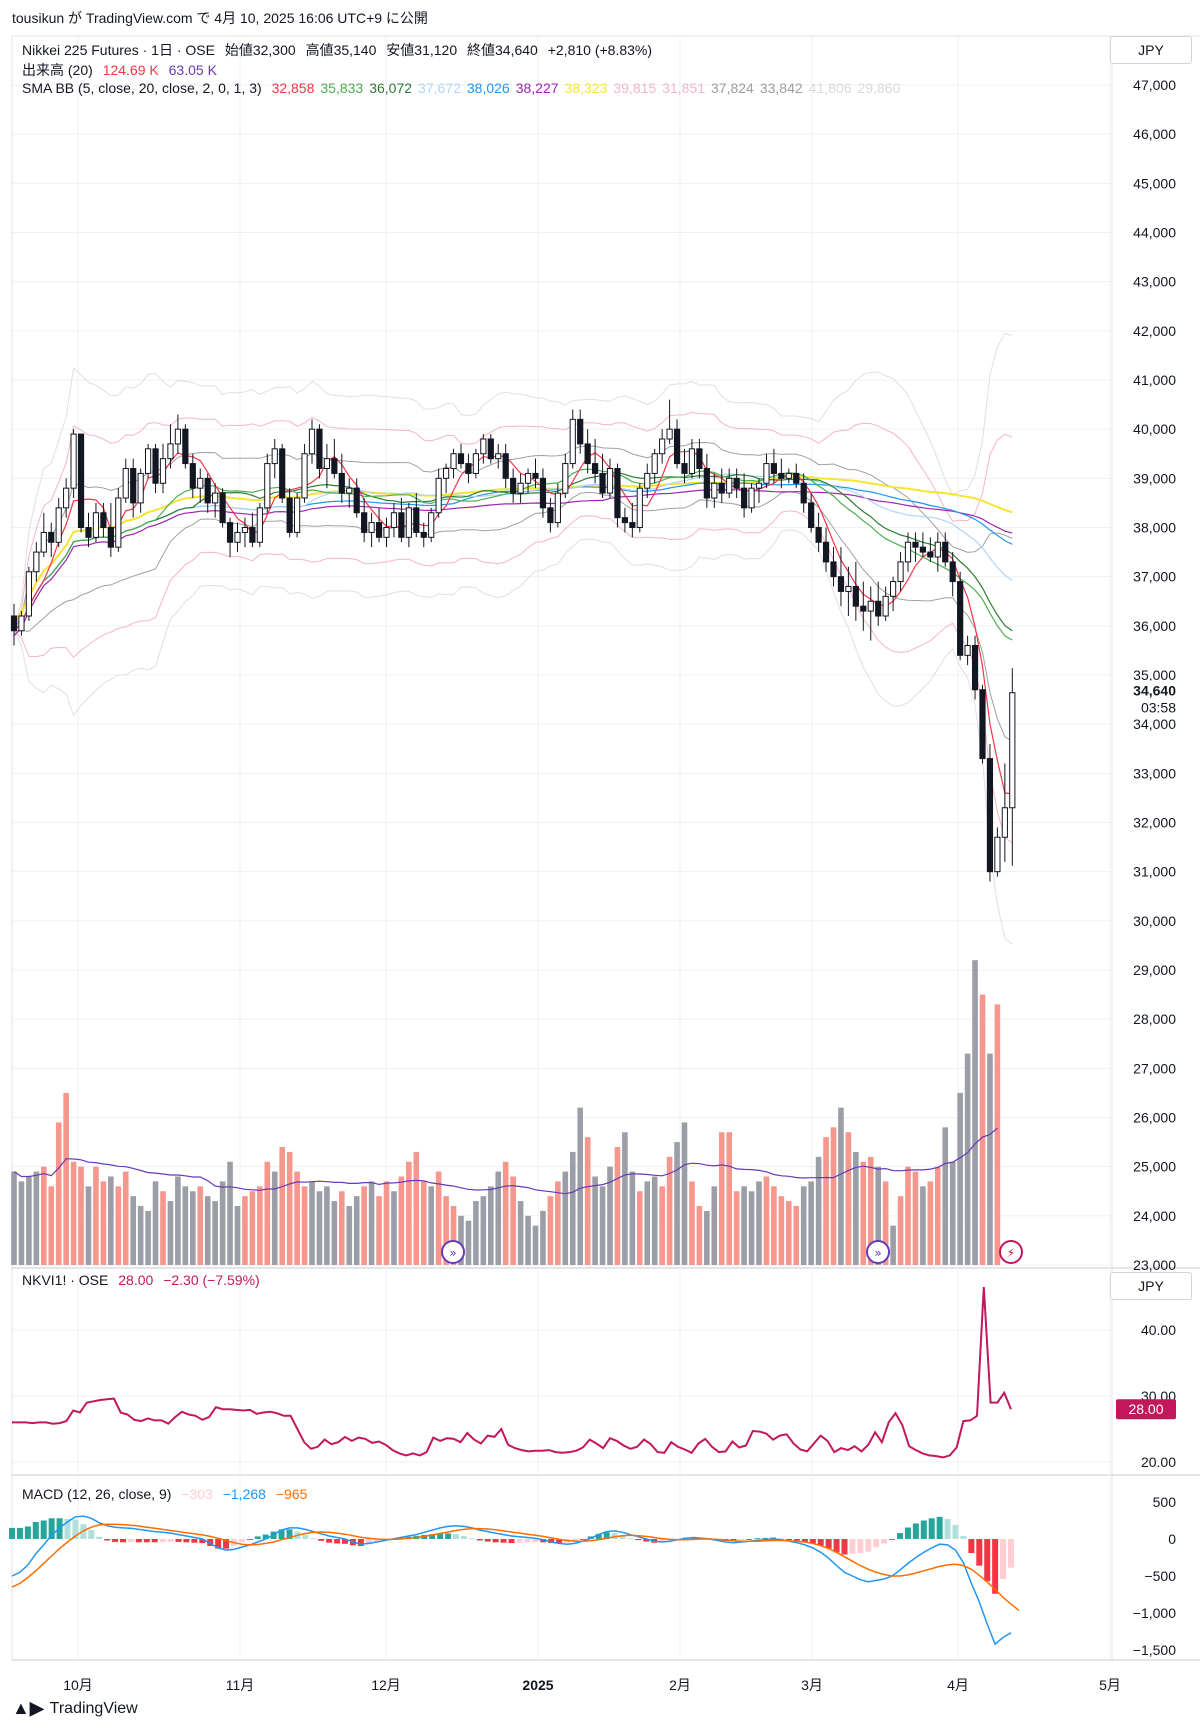  I want to click on currency-badge-vix: JPY, so click(1151, 1286).